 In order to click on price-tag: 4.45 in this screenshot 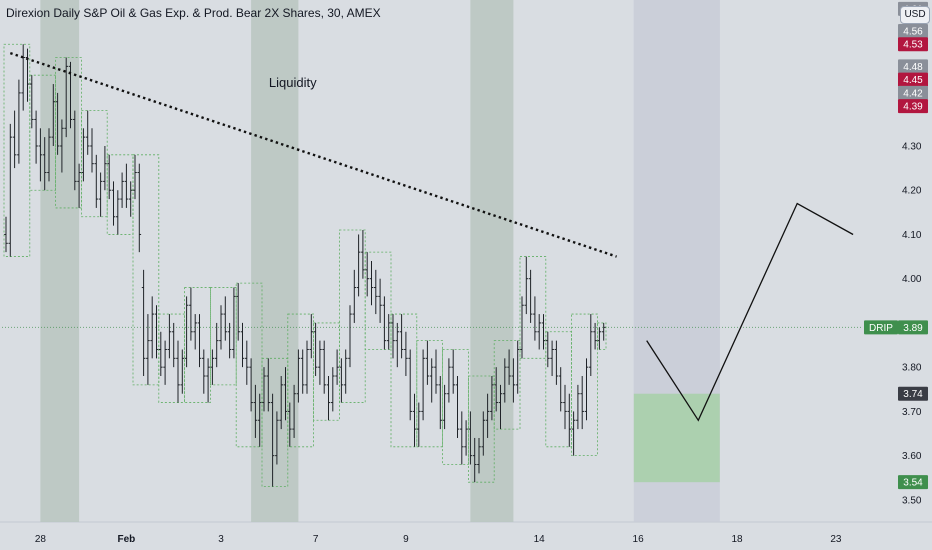, I will do `click(913, 79)`.